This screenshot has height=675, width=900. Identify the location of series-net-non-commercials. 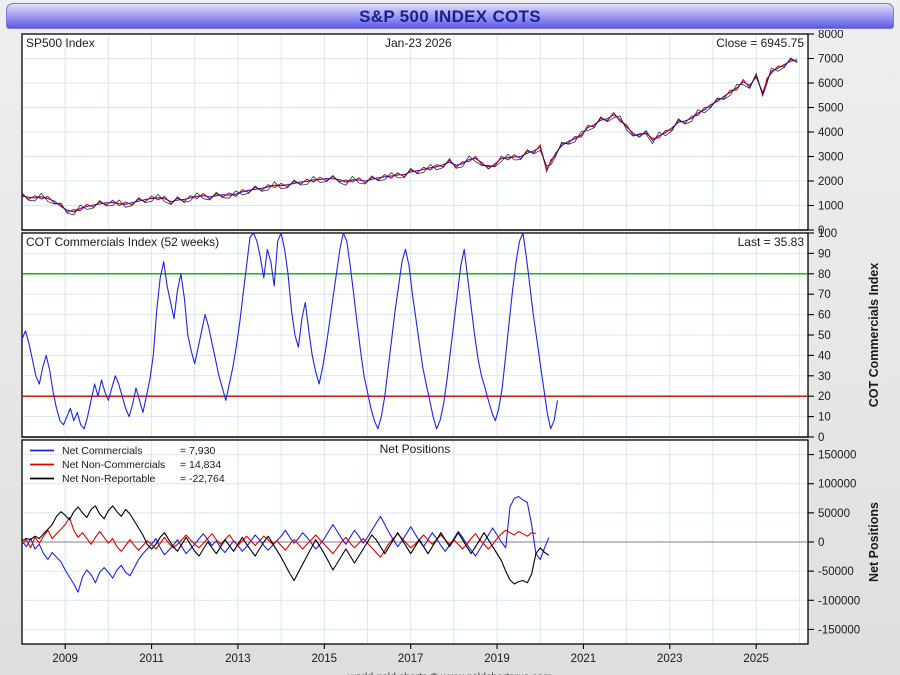
(278, 537).